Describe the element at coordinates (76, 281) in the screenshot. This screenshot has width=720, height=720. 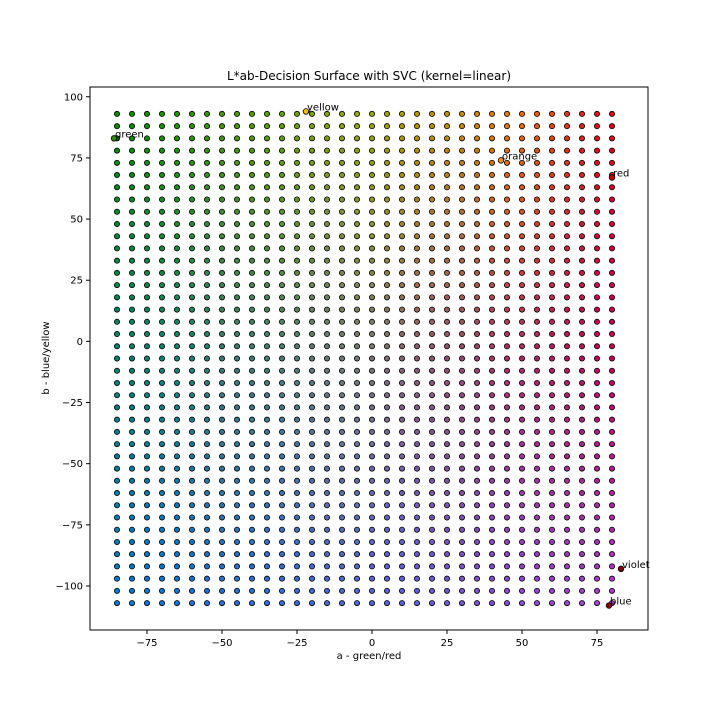
I see `y-tick-label: 25` at that location.